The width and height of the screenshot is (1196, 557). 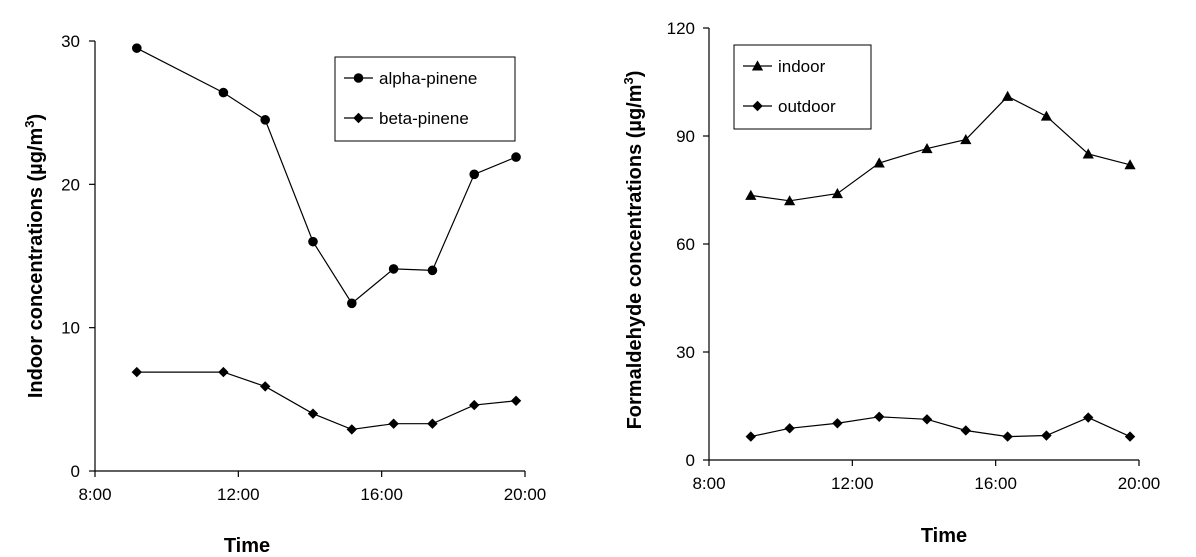 What do you see at coordinates (635, 74) in the screenshot?
I see `right-y-axis-title-end: )` at bounding box center [635, 74].